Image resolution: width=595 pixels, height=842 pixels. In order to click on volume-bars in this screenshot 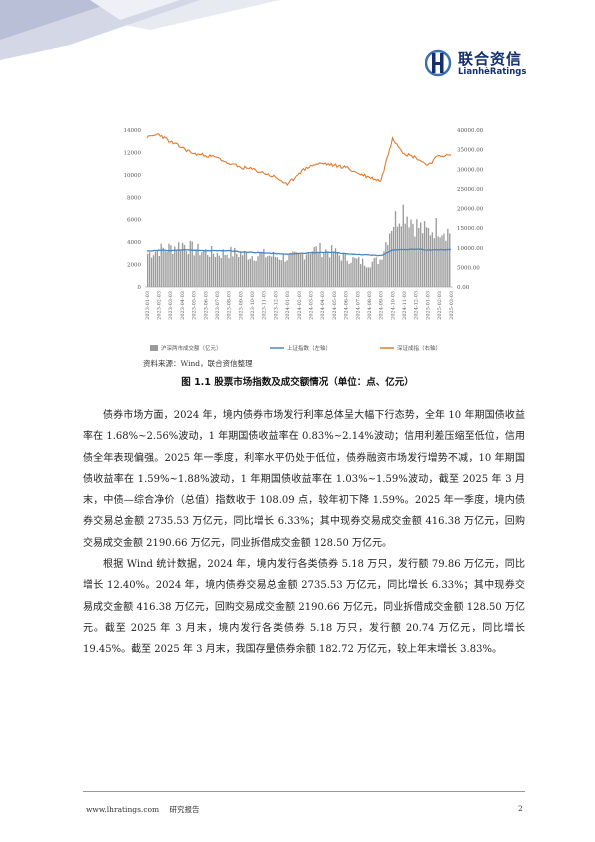, I will do `click(299, 245)`.